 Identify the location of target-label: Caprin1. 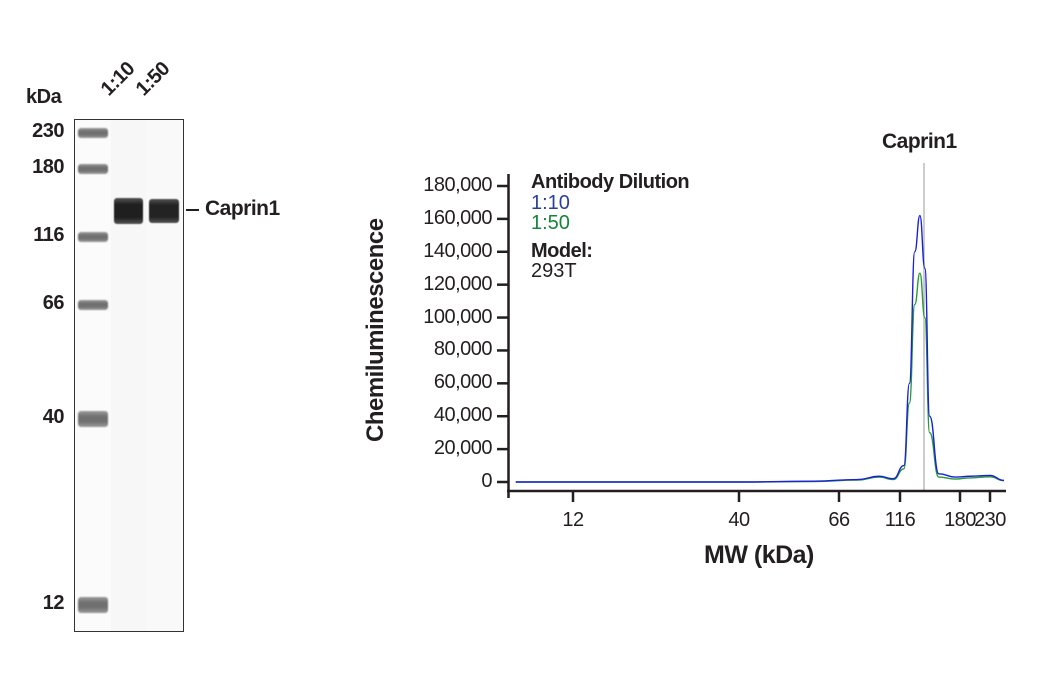
(242, 208).